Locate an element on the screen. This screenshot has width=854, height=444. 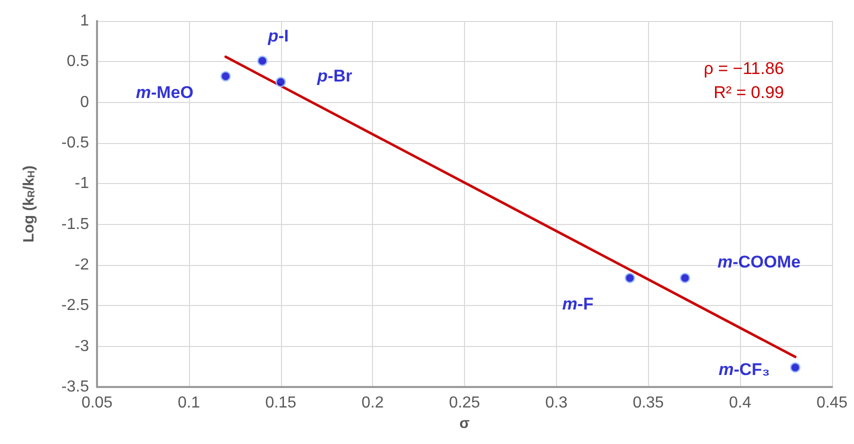
annotation: p-Br is located at coordinates (334, 76).